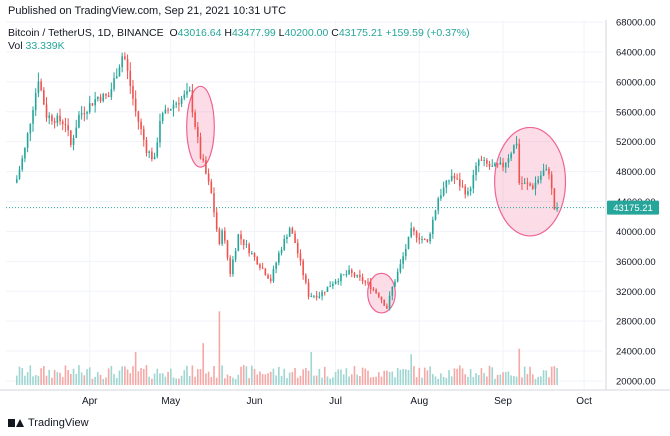  I want to click on tradingview-logo-icon, so click(16, 423).